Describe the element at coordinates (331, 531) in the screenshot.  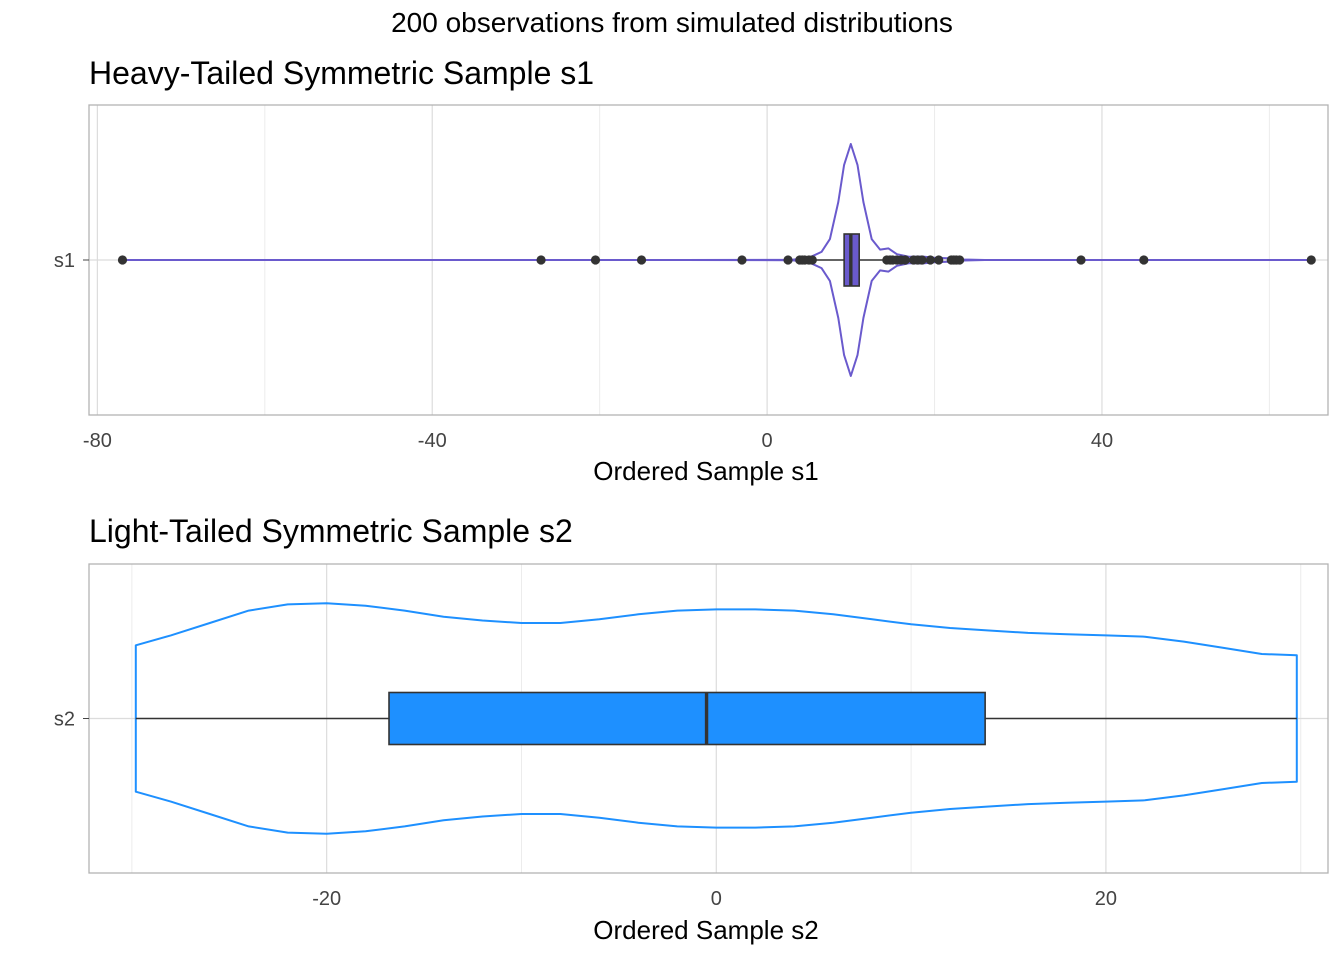
I see `panel-2-title: Light-Tailed Symmetric Sample s2` at that location.